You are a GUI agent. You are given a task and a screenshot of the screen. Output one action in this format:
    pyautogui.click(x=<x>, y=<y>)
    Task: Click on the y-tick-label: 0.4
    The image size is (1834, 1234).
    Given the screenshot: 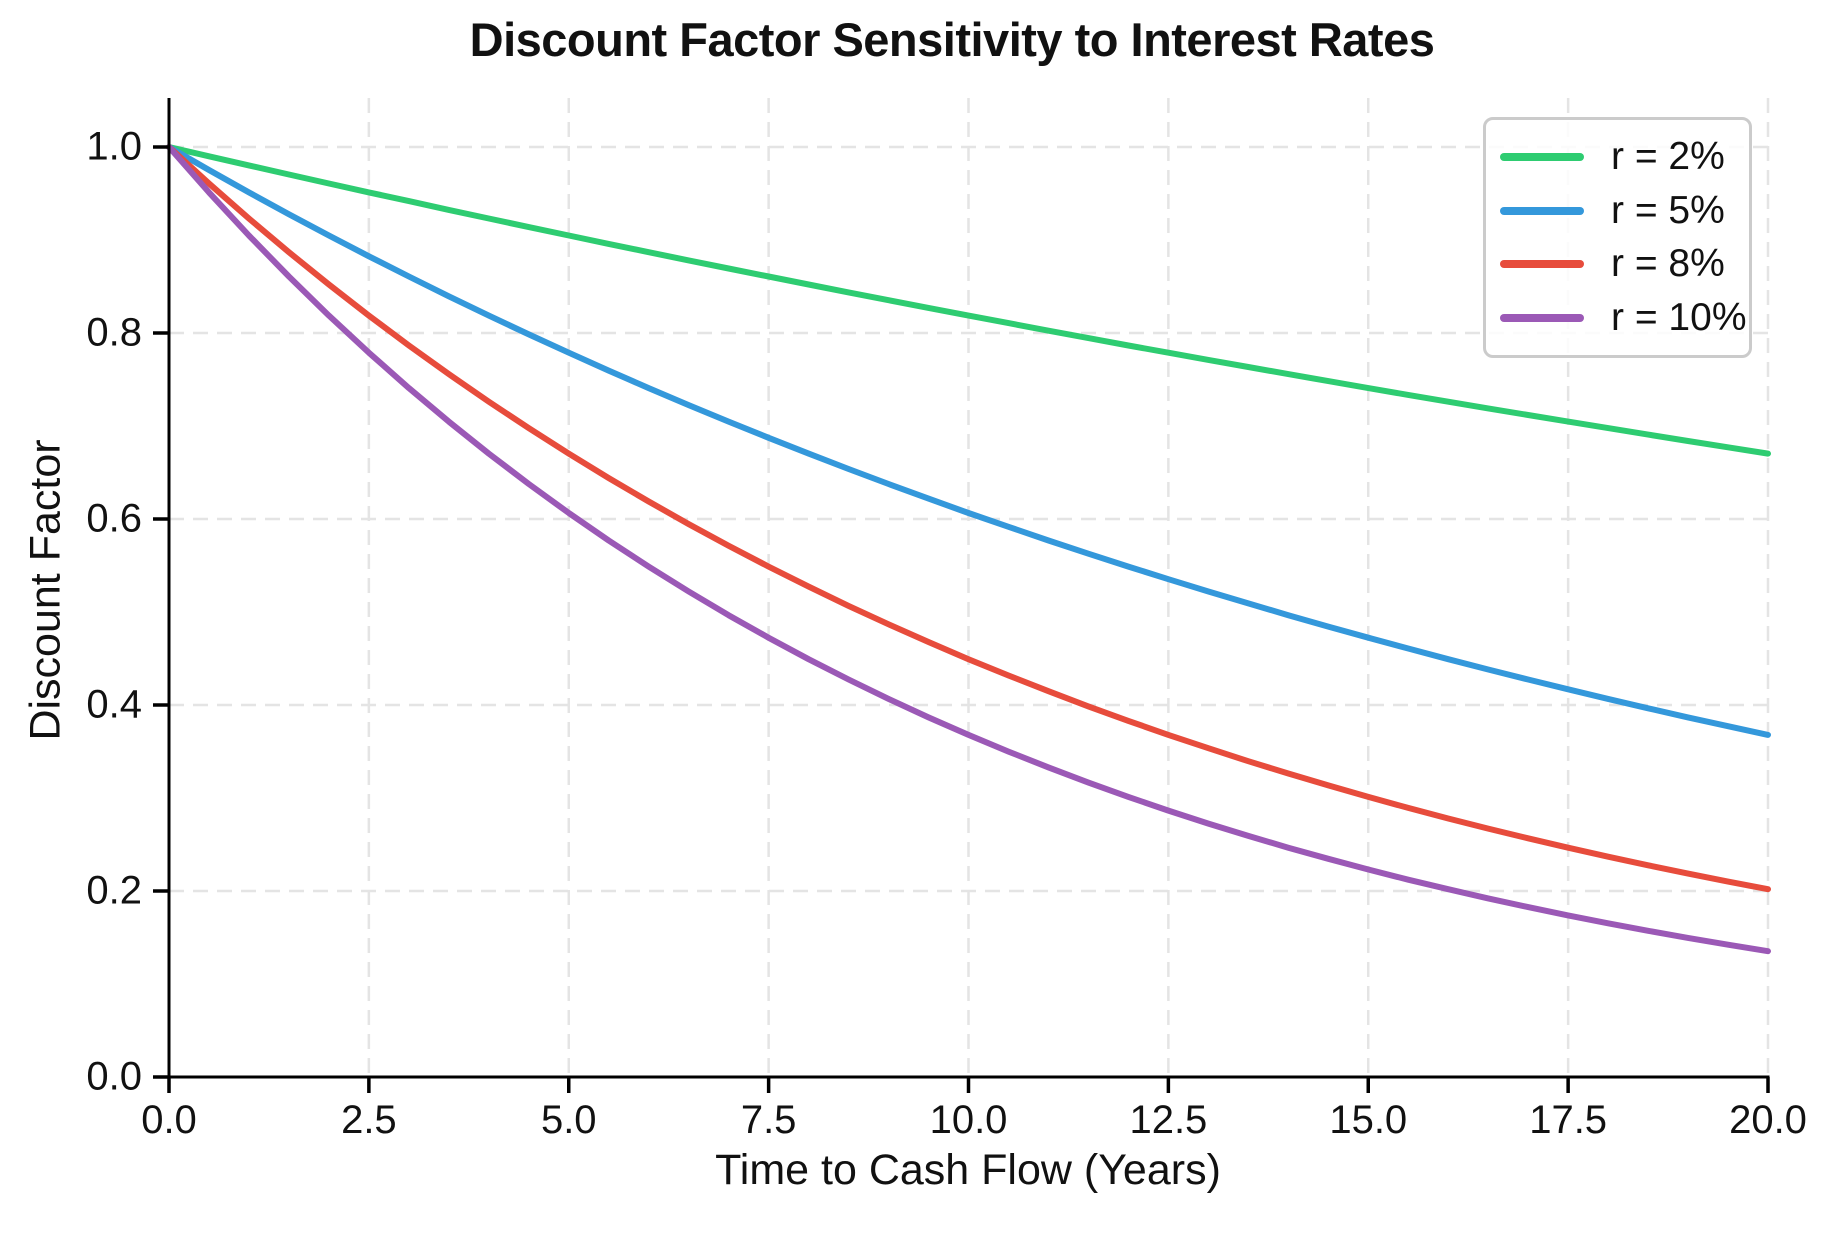 What is the action you would take?
    pyautogui.click(x=114, y=704)
    